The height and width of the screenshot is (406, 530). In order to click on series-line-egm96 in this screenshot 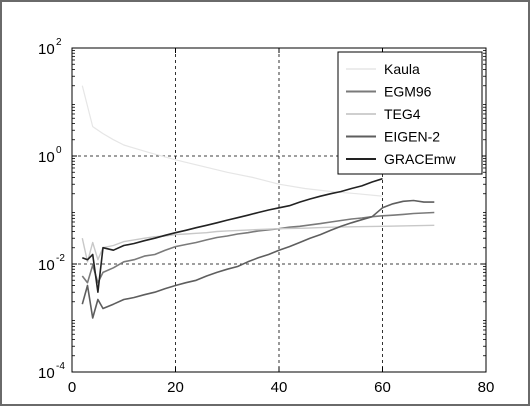, I will do `click(258, 247)`.